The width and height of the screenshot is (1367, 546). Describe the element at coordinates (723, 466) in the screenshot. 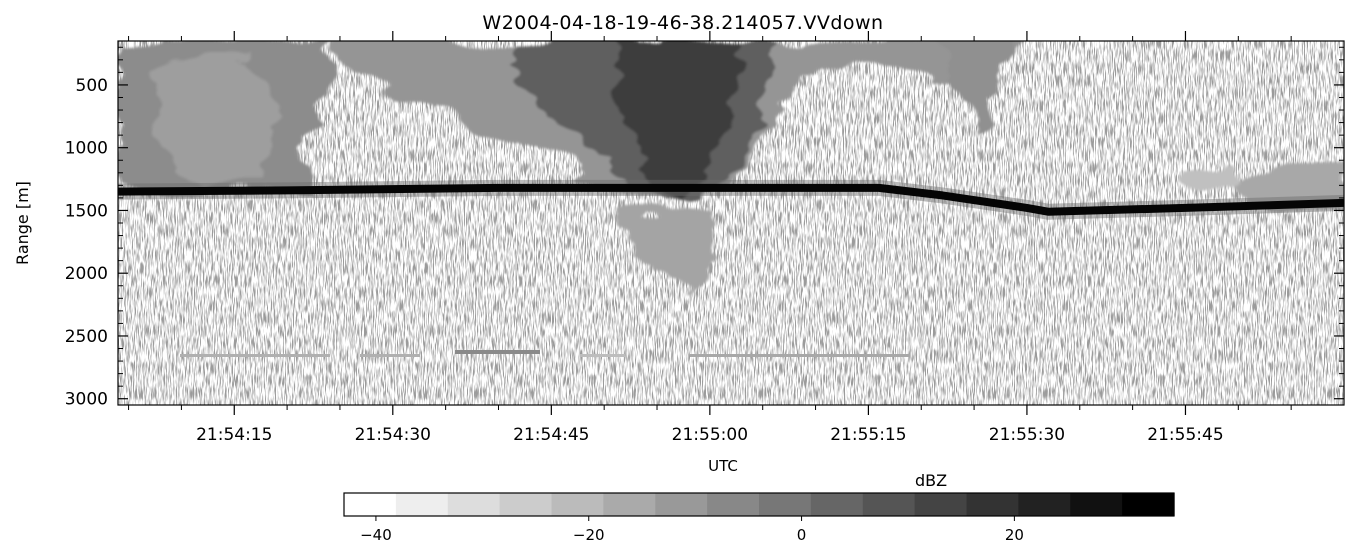

I see `x-axis-label: UTC` at that location.